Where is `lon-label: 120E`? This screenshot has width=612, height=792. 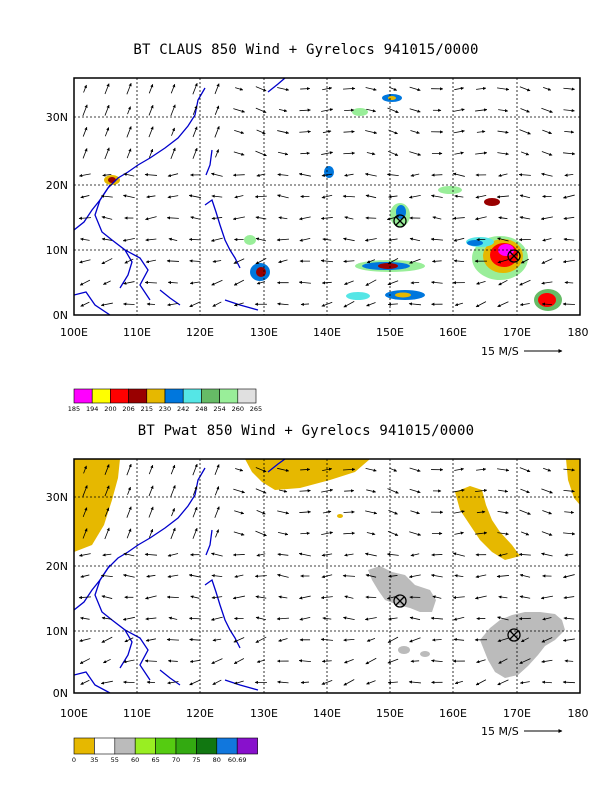
lon-label: 120E is located at coordinates (200, 332).